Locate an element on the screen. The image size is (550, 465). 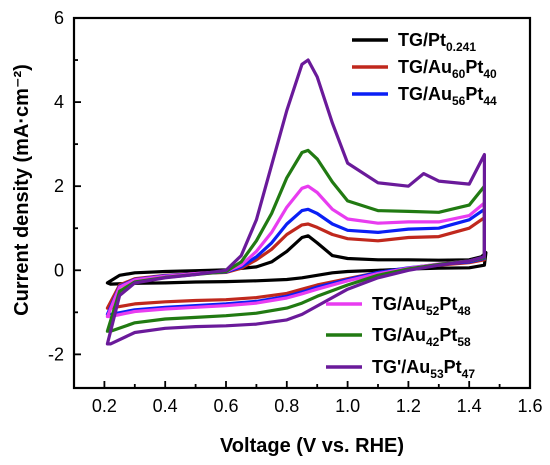
x-tick-label: 1.6 is located at coordinates (529, 406).